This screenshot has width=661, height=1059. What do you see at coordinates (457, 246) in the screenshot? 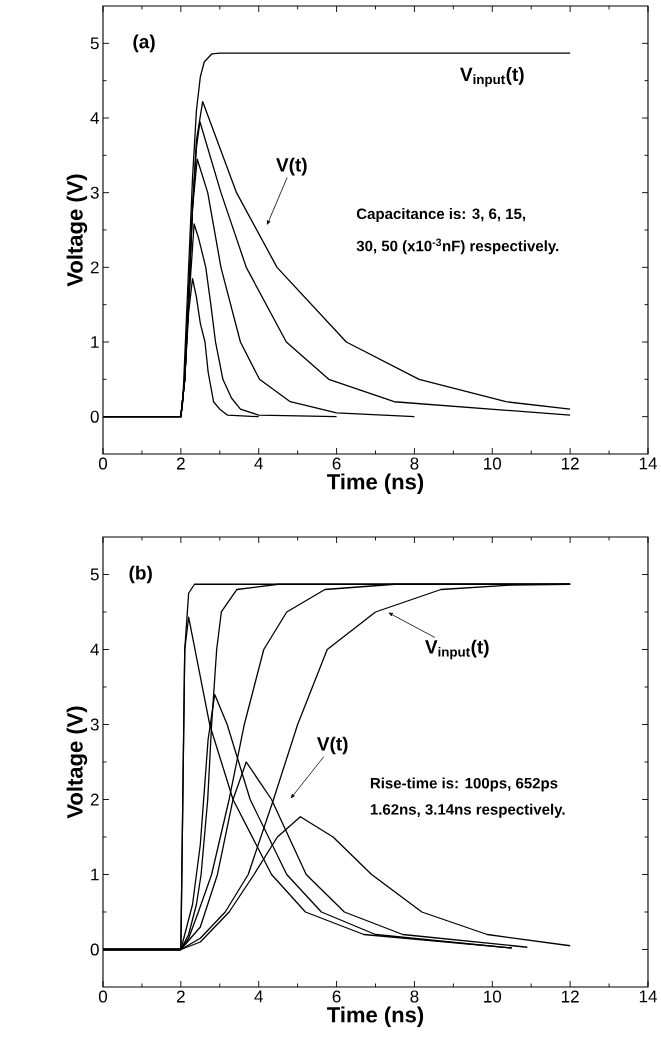
I see `annotation: 30, 50 (x10$^{-3}$nF) respectively.` at bounding box center [457, 246].